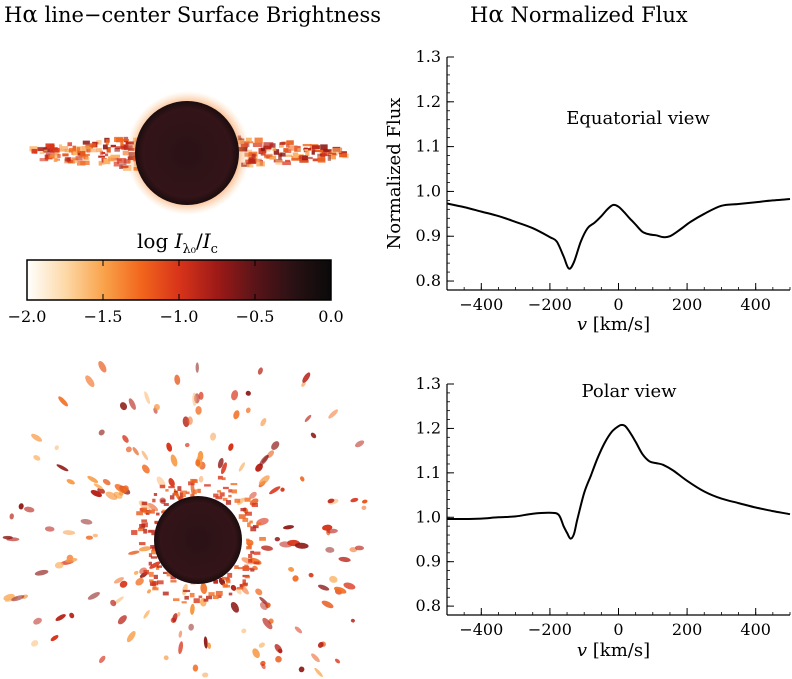 This screenshot has height=679, width=792. What do you see at coordinates (428, 235) in the screenshot?
I see `y-tick-label: 0.9` at bounding box center [428, 235].